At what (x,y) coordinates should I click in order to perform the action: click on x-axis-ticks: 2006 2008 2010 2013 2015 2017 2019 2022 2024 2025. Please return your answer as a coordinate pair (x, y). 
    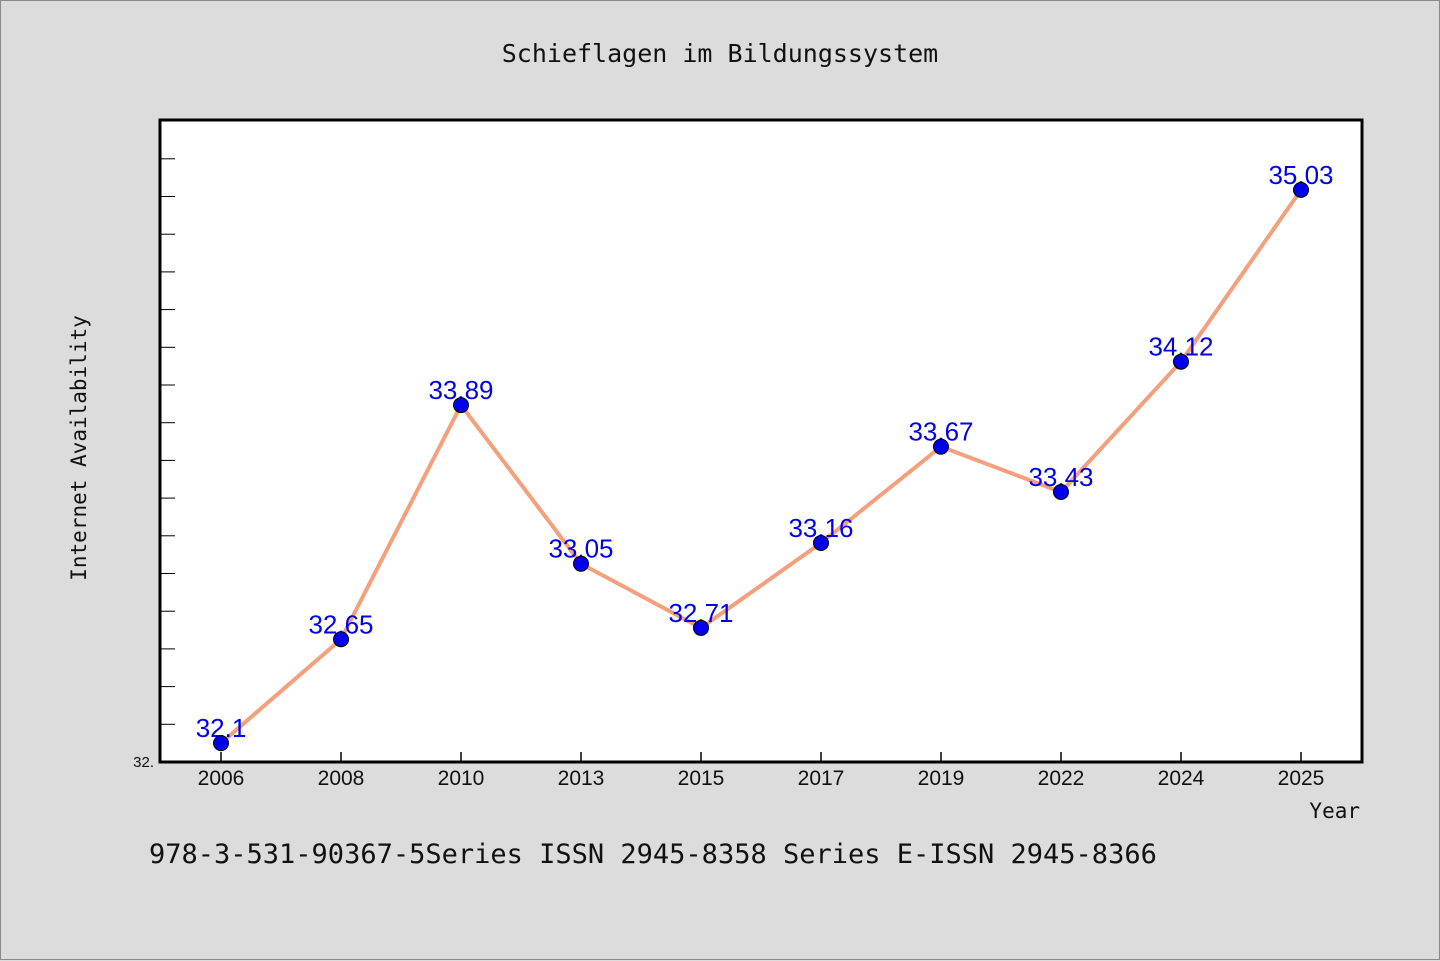
    Looking at the image, I should click on (761, 771).